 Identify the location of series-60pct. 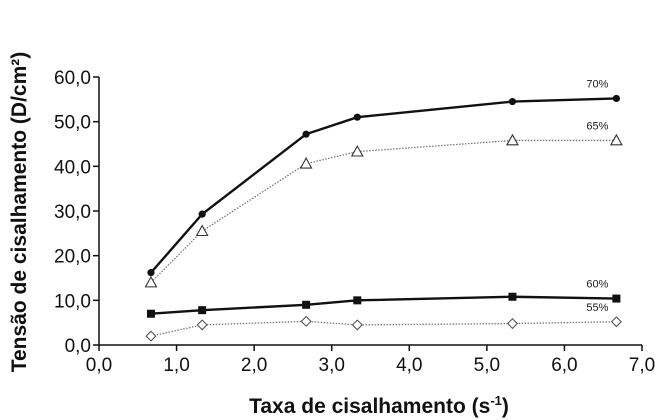
(383, 305).